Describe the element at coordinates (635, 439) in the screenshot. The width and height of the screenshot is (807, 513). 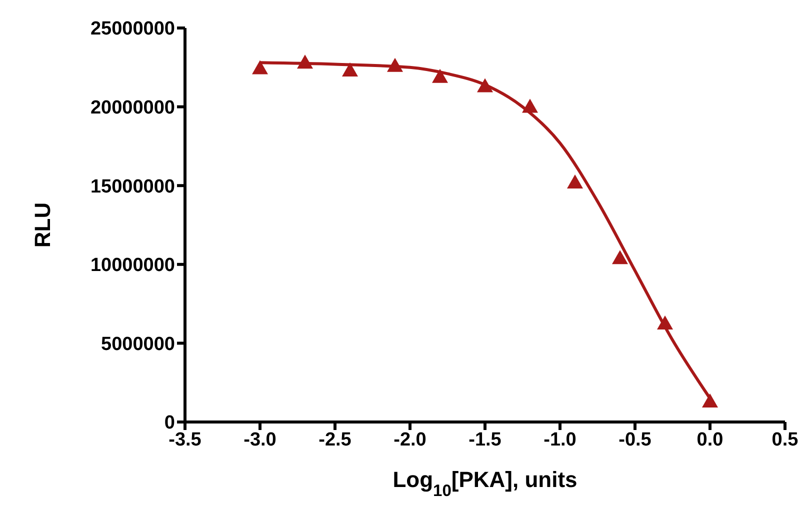
I see `x-tick-label: -0.5` at that location.